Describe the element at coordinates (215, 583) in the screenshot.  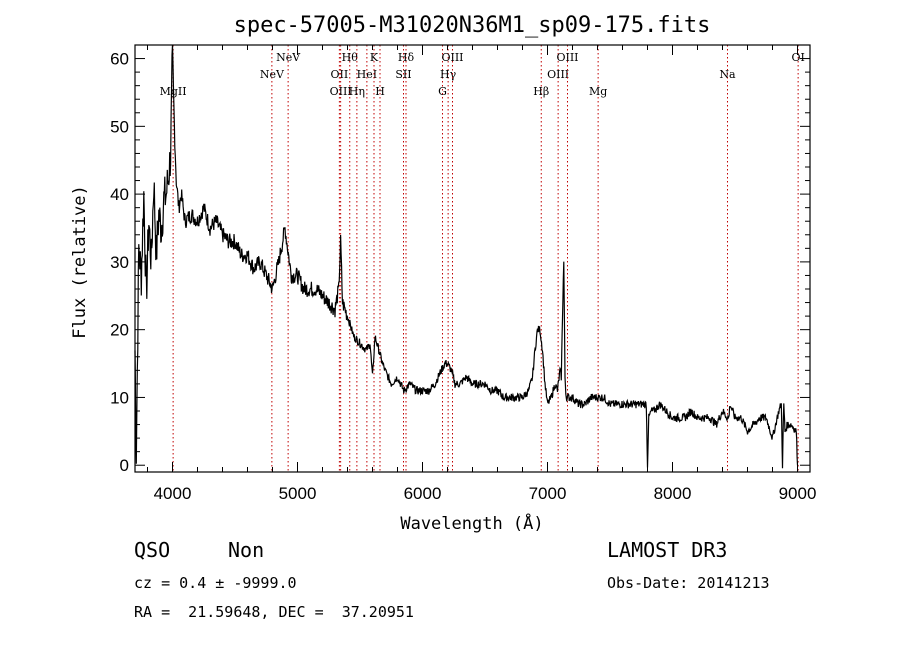
I see `redshift-cz: cz = 0.4 ± -9999.0` at that location.